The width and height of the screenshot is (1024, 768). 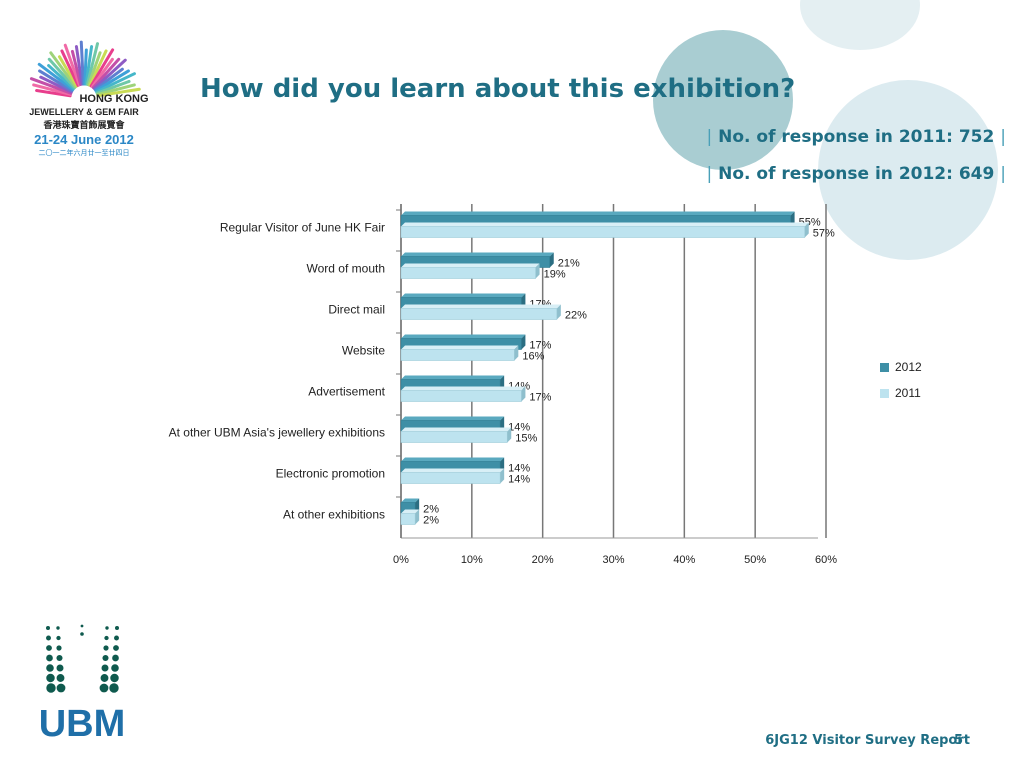 I want to click on fair-logo-chinese: 香港珠寶首飾展覽會, so click(x=83, y=125).